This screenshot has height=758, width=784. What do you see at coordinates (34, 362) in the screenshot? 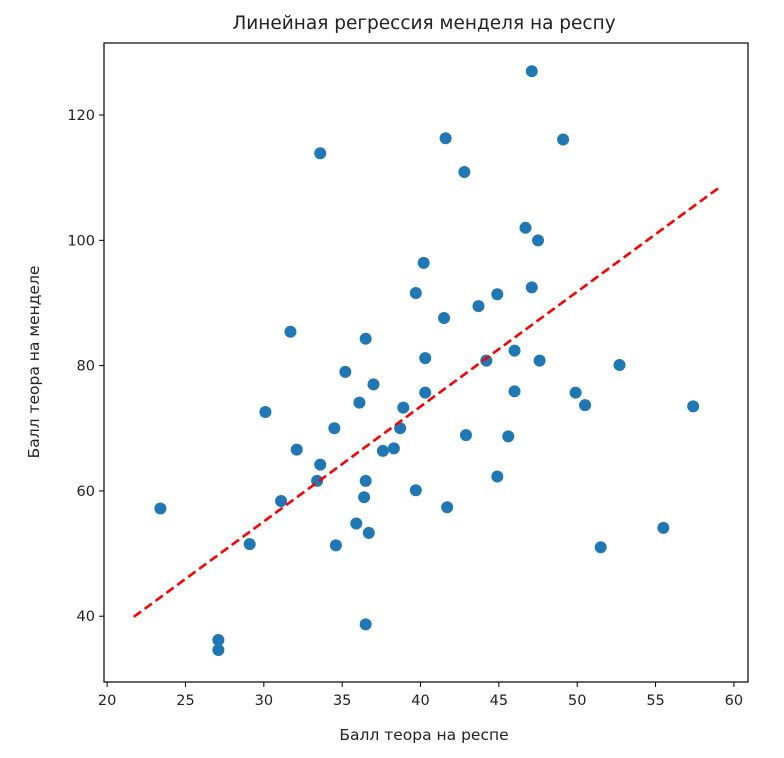
I see `y-axis-label: Балл теора на менделе` at bounding box center [34, 362].